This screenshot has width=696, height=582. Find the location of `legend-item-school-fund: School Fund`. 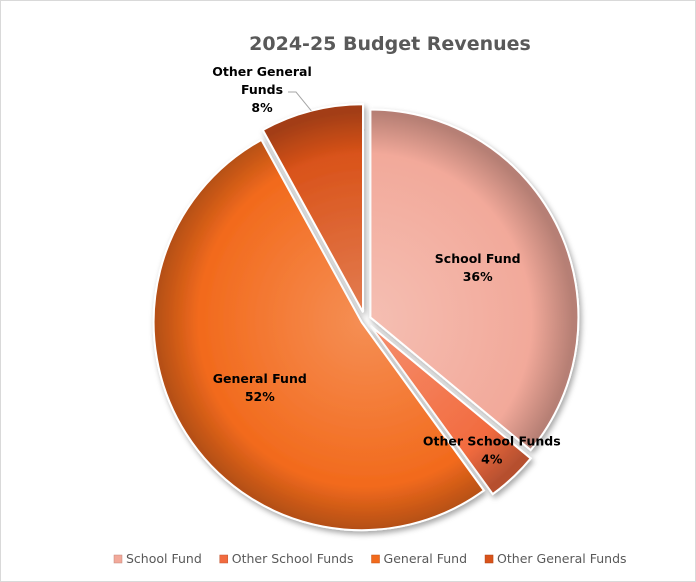

legend-item-school-fund: School Fund is located at coordinates (157, 558).